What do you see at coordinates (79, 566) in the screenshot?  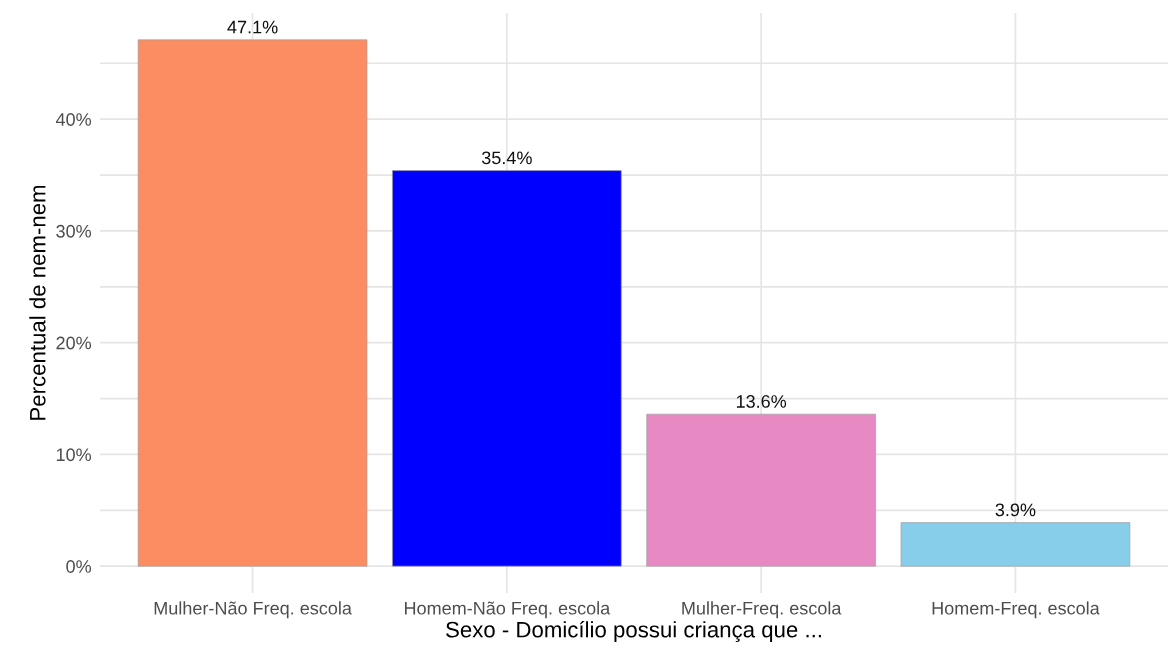 I see `y-tick-label: 0%` at bounding box center [79, 566].